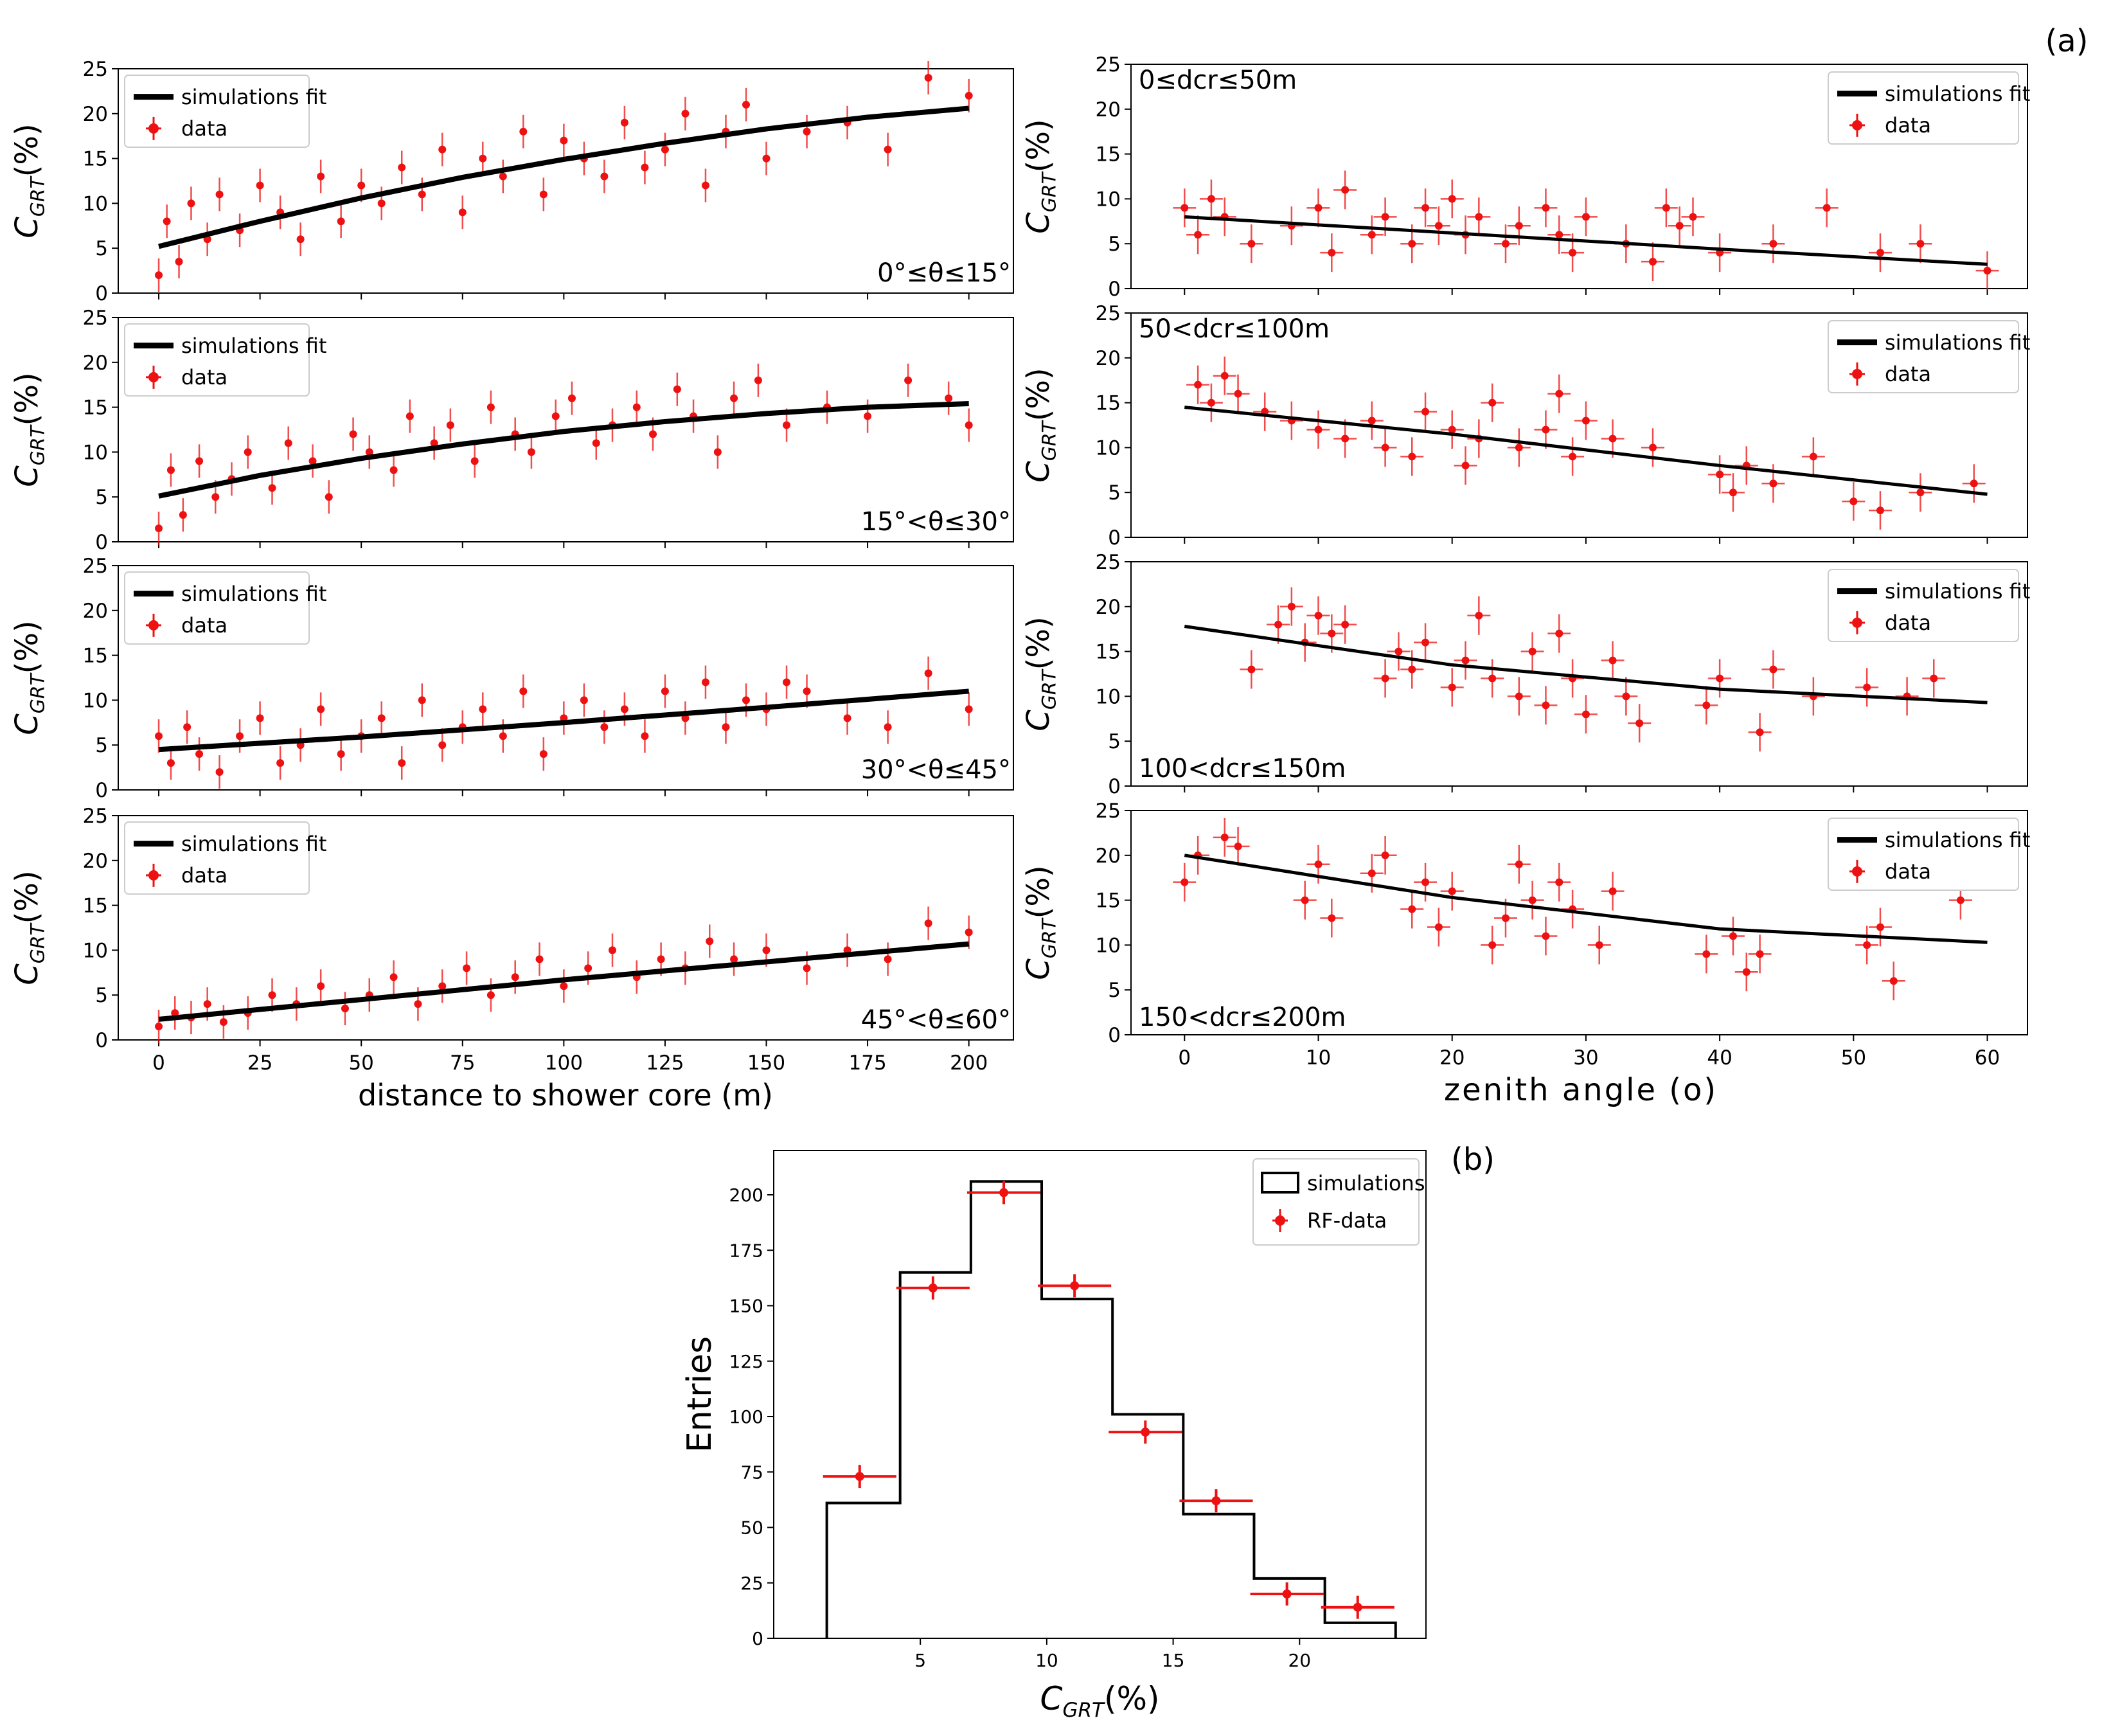  What do you see at coordinates (1041, 922) in the screenshot?
I see `y-axis-label: CGRT(%)` at bounding box center [1041, 922].